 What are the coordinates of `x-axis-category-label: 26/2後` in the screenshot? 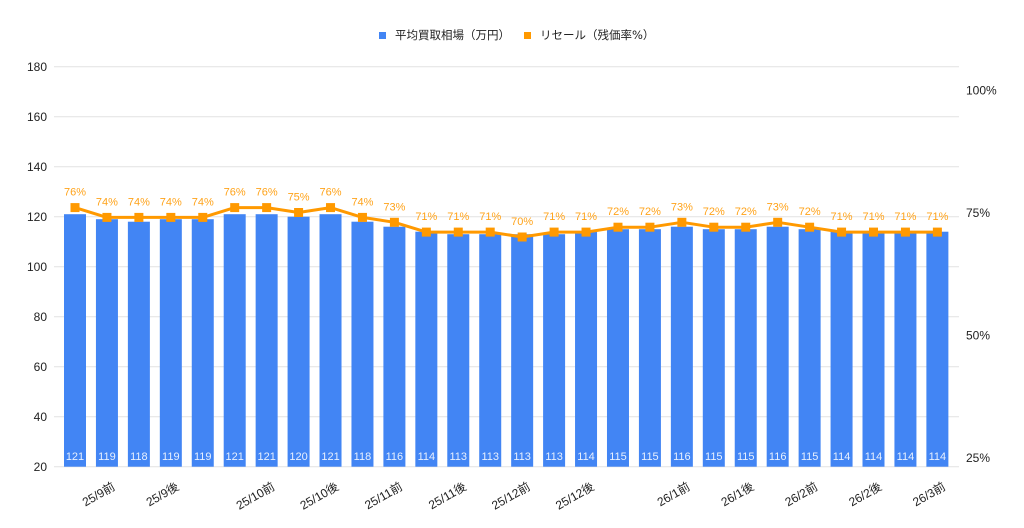 It's located at (865, 494).